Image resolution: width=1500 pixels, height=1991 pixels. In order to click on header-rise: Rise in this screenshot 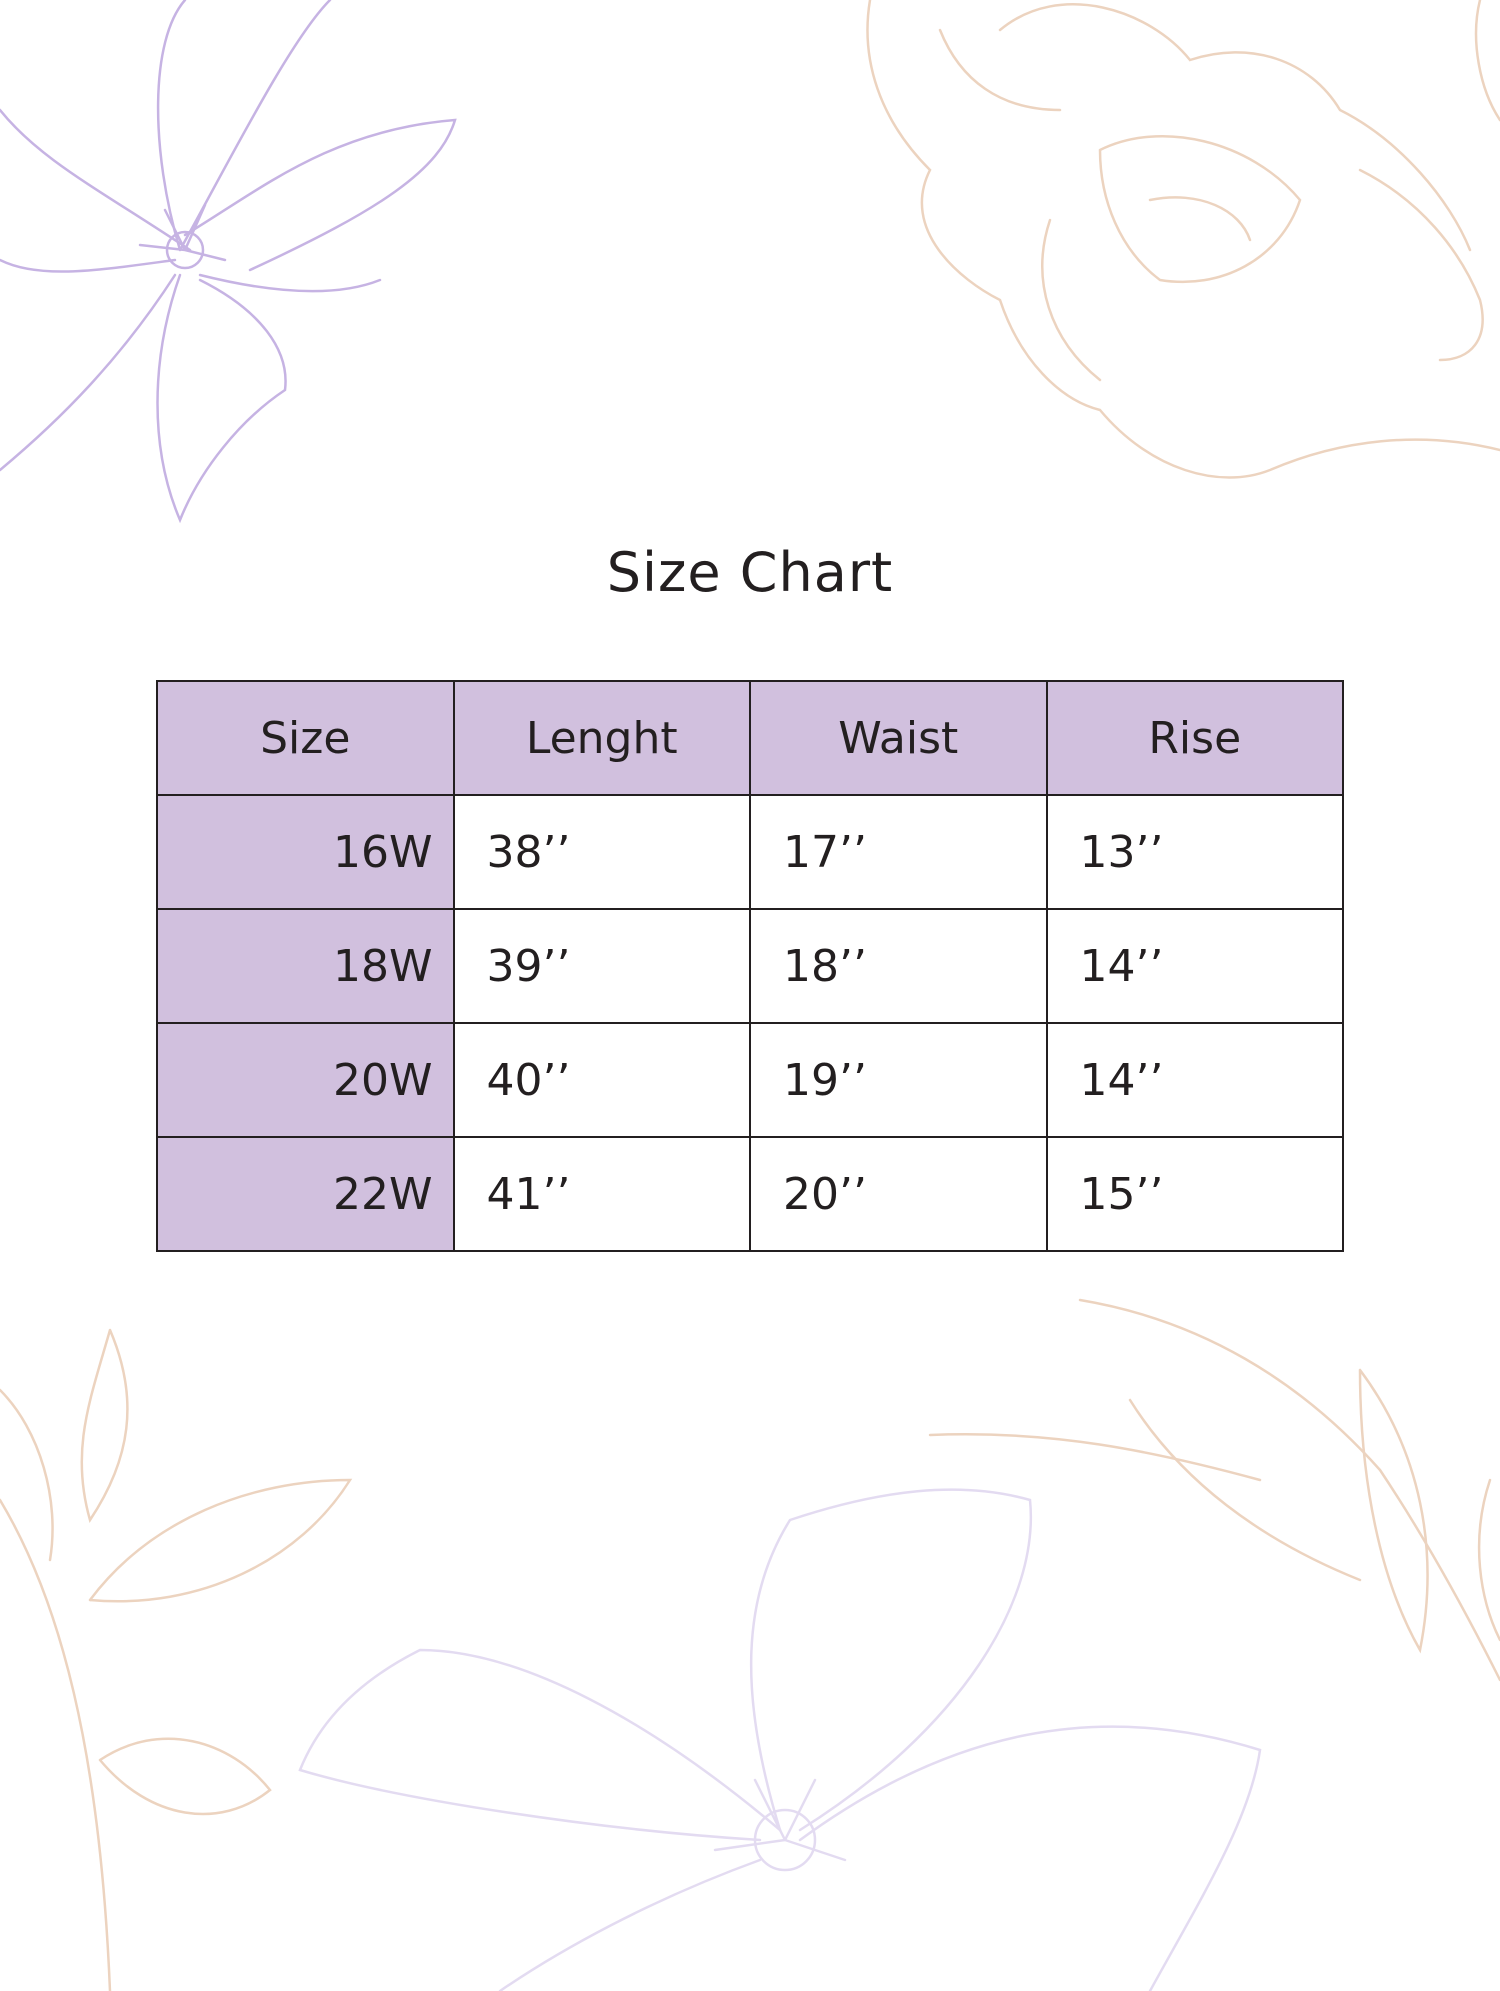, I will do `click(1194, 738)`.